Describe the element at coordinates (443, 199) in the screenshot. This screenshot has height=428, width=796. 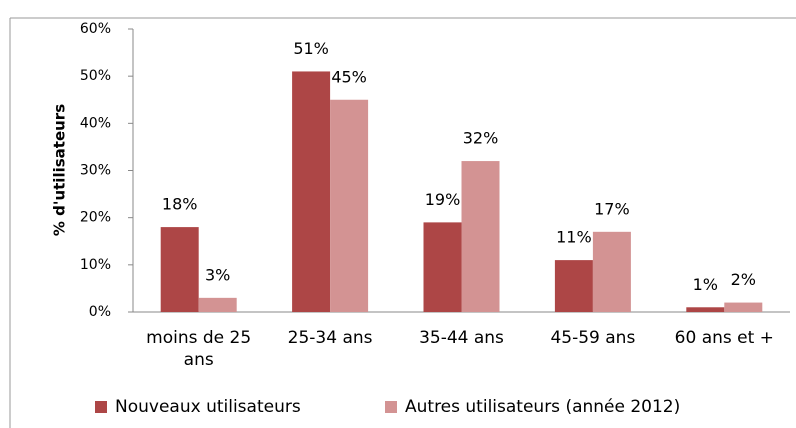
I see `value-label: 19%` at that location.